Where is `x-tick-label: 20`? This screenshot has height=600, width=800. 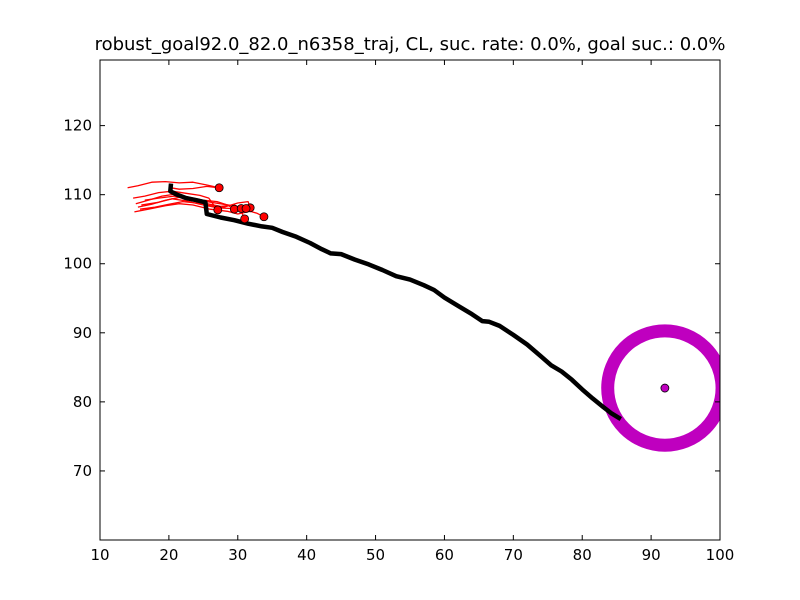 x-tick-label: 20 is located at coordinates (168, 555).